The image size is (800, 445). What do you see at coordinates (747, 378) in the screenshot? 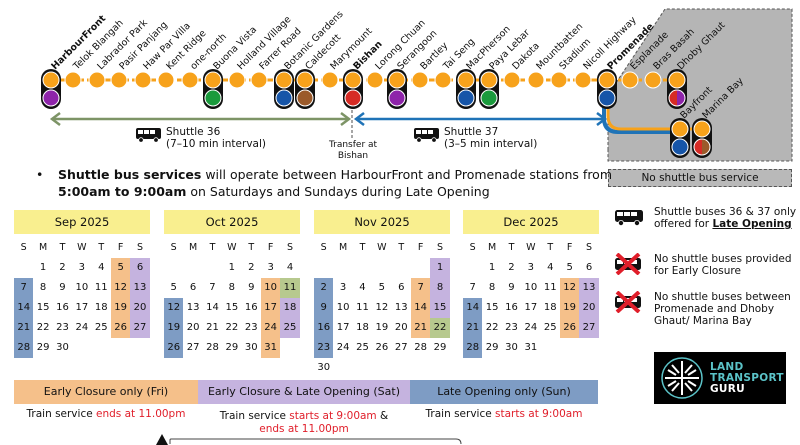
I see `logo-text: LAND TRANSPORT GURU` at bounding box center [747, 378].